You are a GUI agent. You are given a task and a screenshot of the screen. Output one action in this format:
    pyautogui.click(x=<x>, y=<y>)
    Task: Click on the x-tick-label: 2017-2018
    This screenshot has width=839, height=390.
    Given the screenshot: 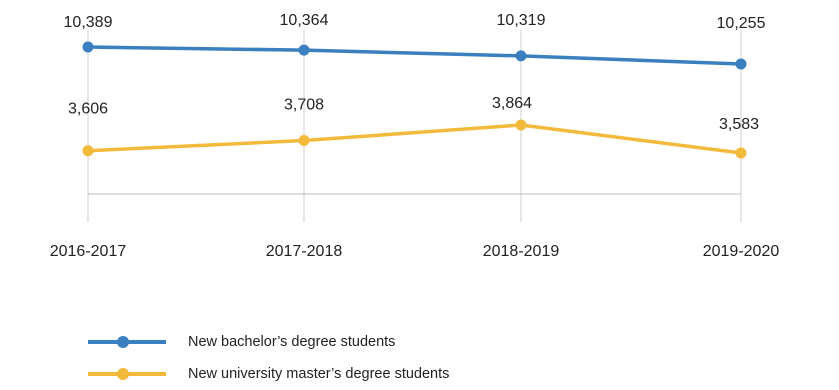 What is the action you would take?
    pyautogui.click(x=304, y=251)
    